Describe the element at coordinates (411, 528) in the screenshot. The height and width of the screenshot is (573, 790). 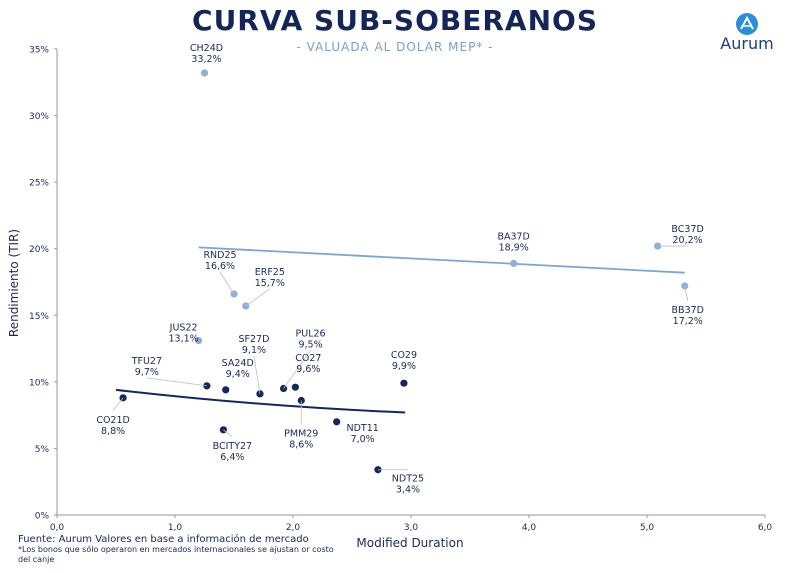
I see `x-tick-label: 3,0` at that location.